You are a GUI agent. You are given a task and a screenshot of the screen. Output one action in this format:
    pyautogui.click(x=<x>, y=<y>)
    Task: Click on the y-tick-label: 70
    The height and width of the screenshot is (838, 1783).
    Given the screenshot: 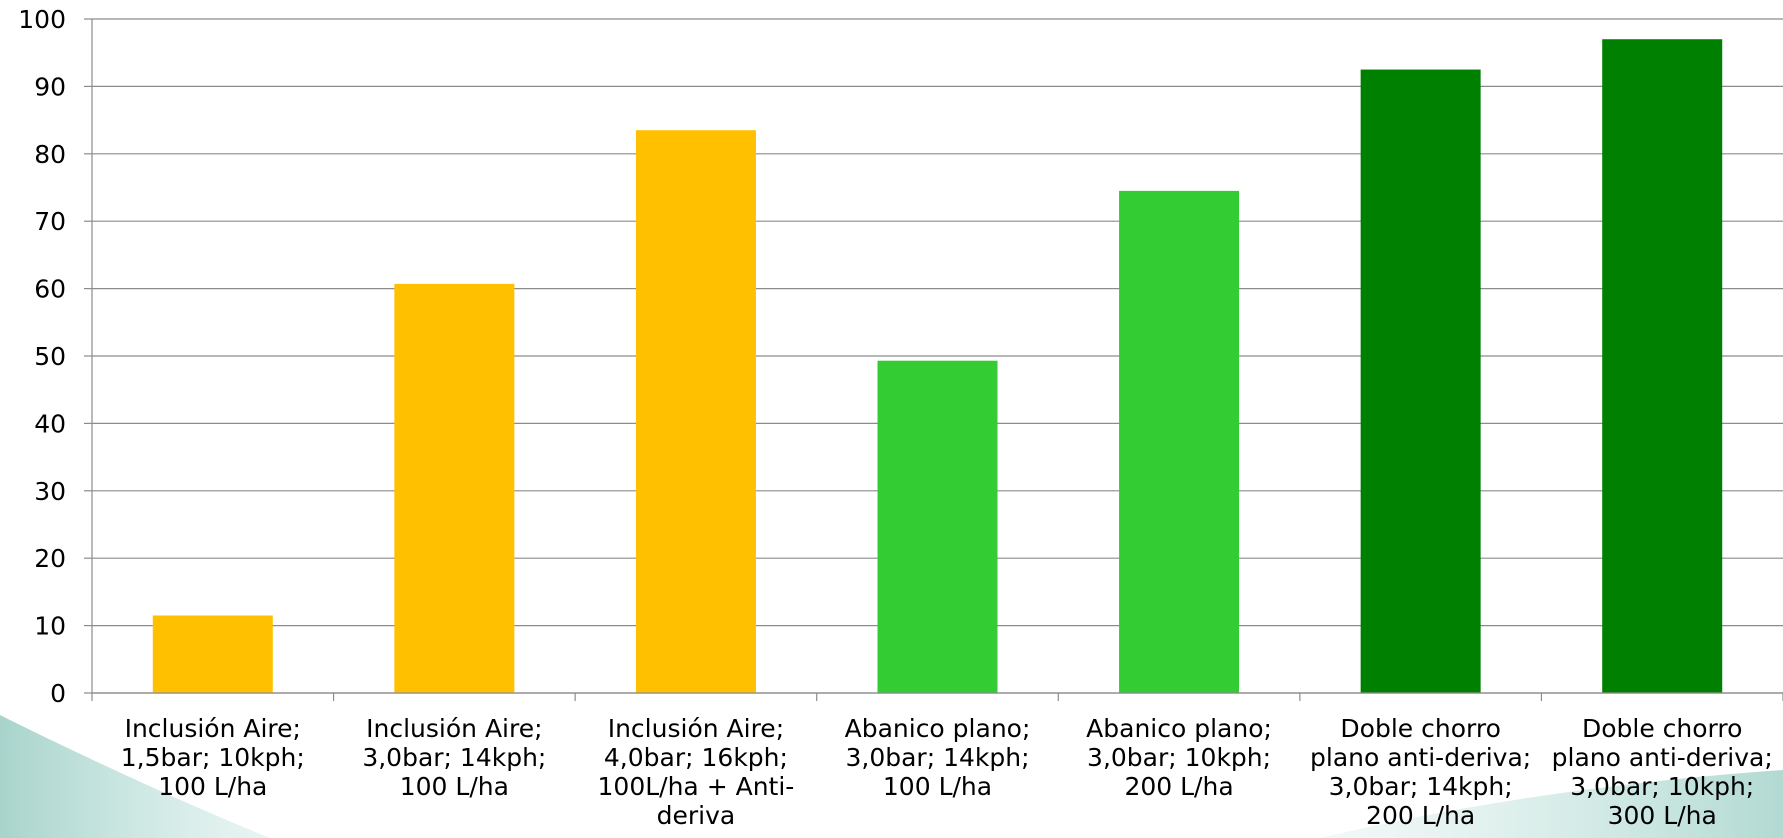 What is the action you would take?
    pyautogui.click(x=50, y=221)
    